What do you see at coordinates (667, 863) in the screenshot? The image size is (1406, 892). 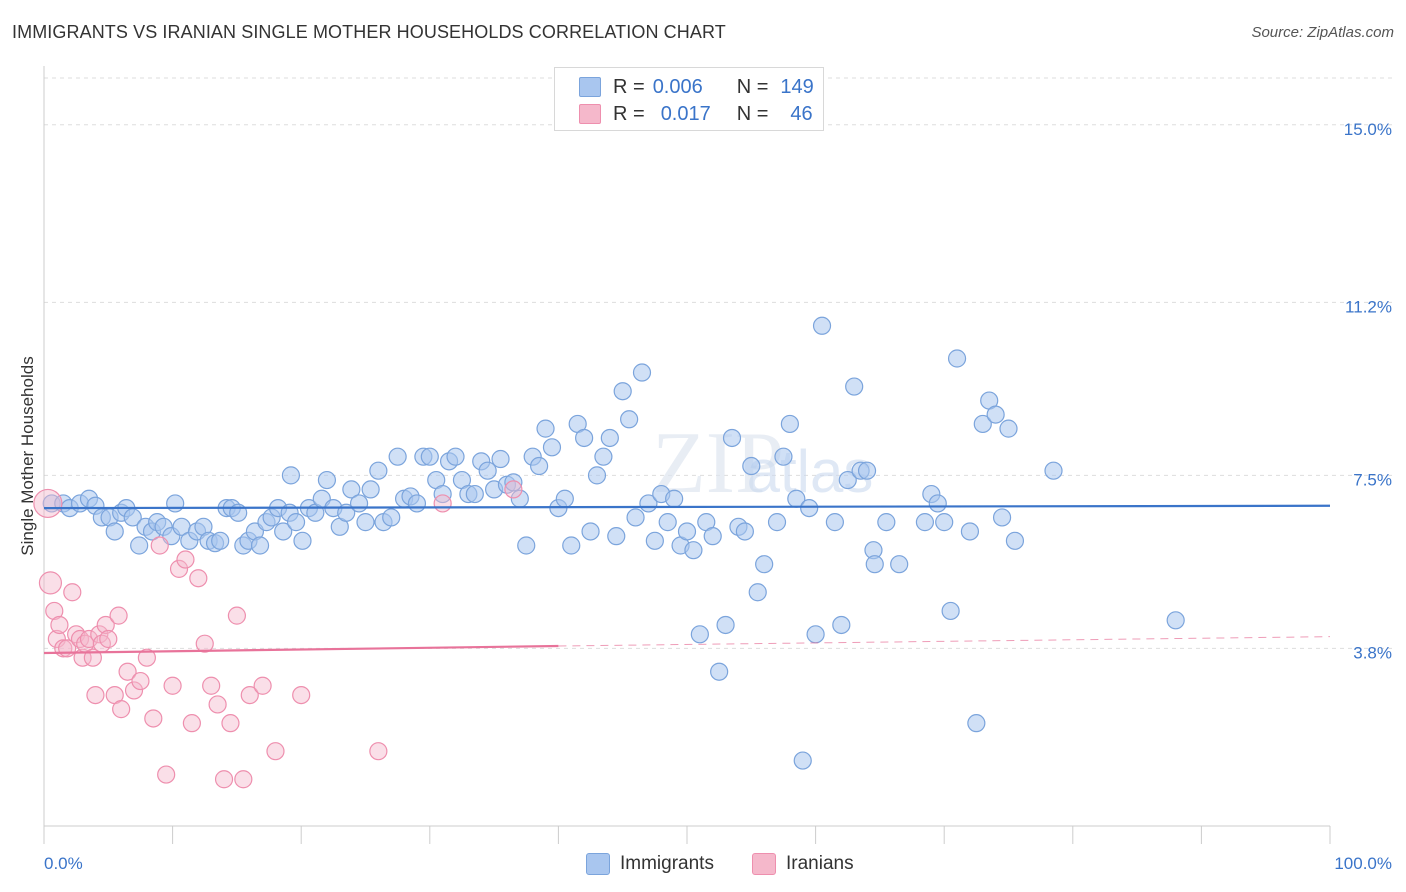 I see `immigrants-legend-label: Immigrants` at bounding box center [667, 863].